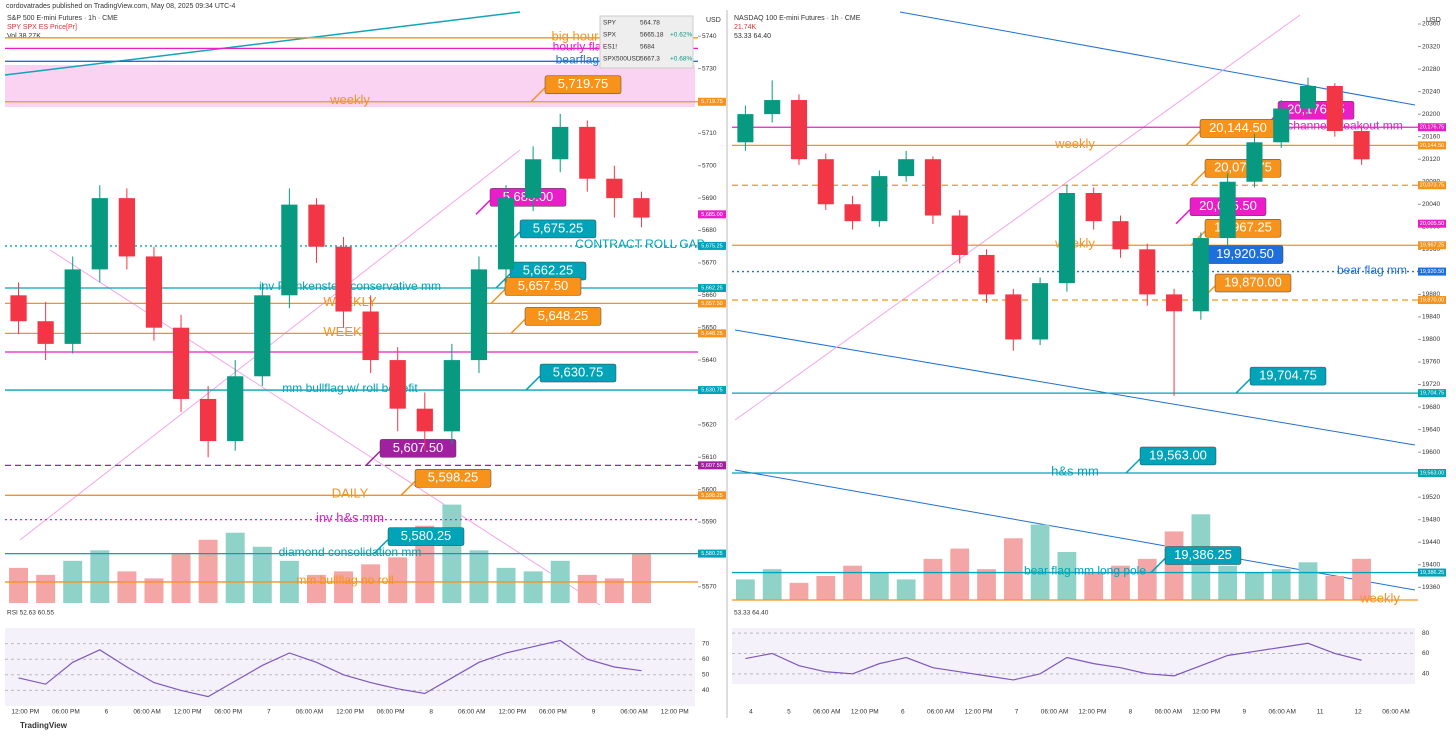 This screenshot has height=739, width=1456. Describe the element at coordinates (1372, 270) in the screenshot. I see `level-text: bear flag mm` at that location.